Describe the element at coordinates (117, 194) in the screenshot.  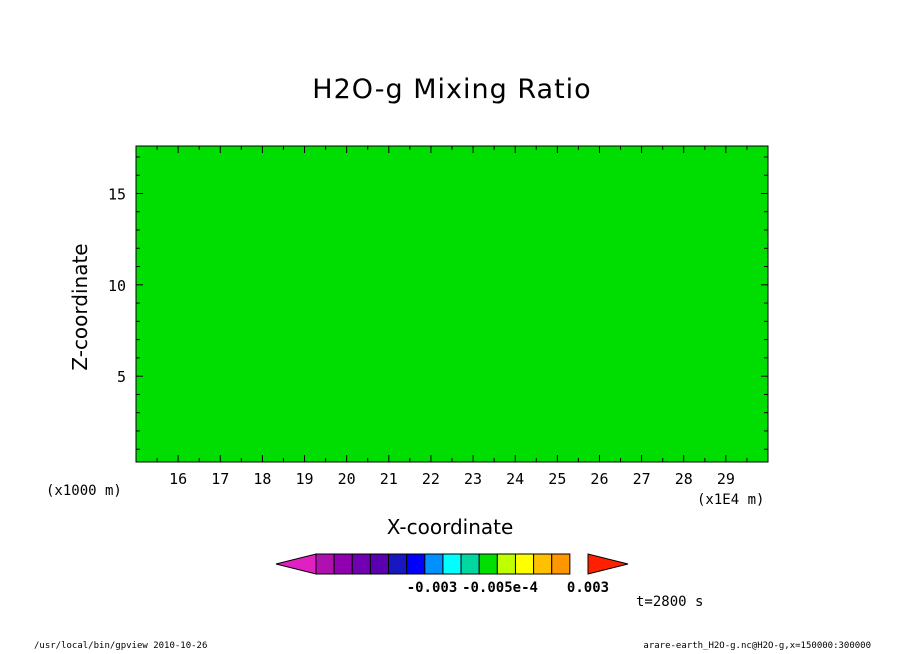
I see `y-tick-label: 15` at that location.